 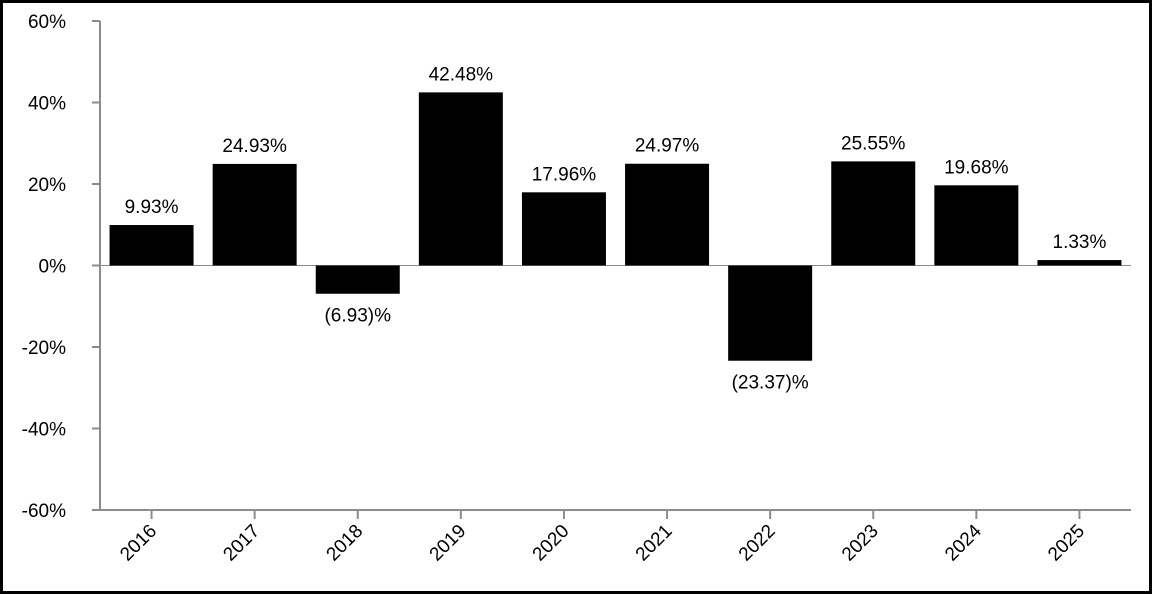 What do you see at coordinates (757, 543) in the screenshot?
I see `x-tick-label: 2022` at bounding box center [757, 543].